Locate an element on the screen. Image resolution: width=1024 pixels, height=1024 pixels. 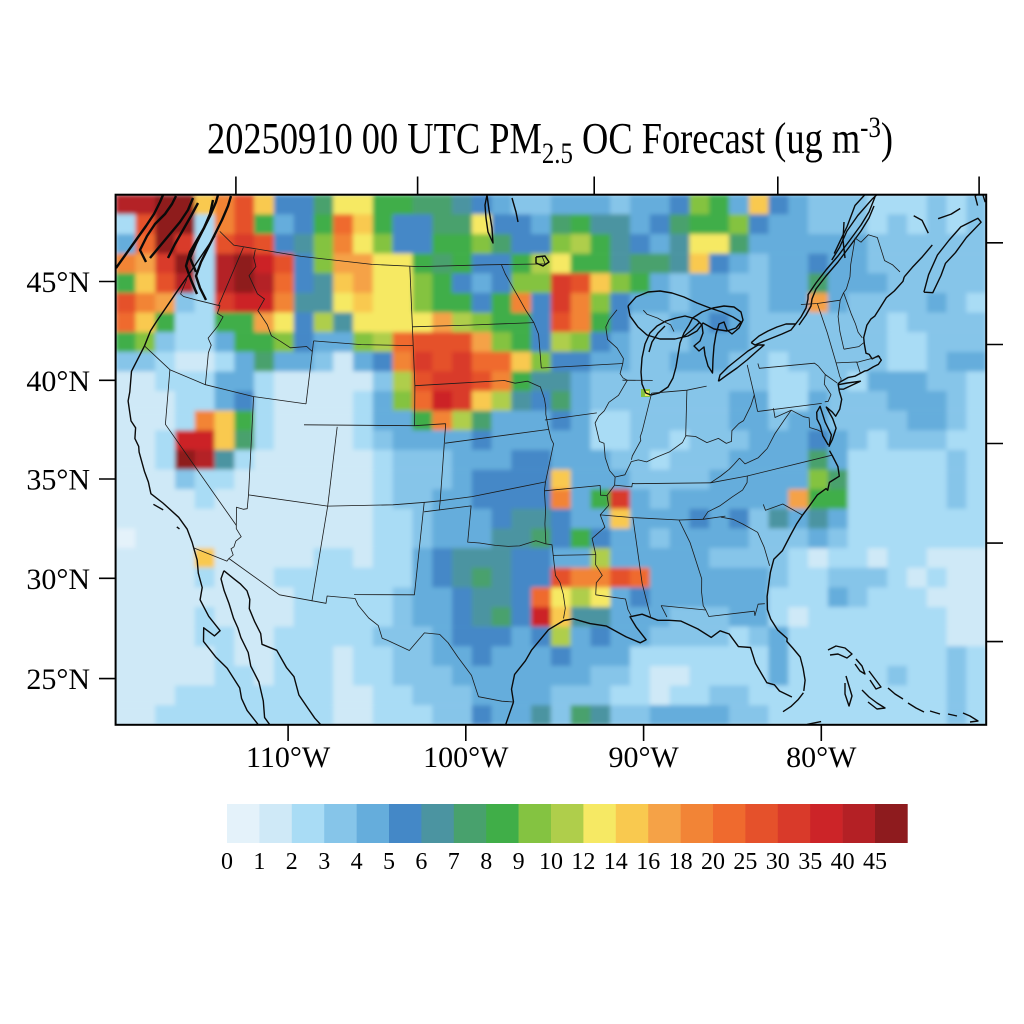
svg-text: 16 is located at coordinates (648, 862).